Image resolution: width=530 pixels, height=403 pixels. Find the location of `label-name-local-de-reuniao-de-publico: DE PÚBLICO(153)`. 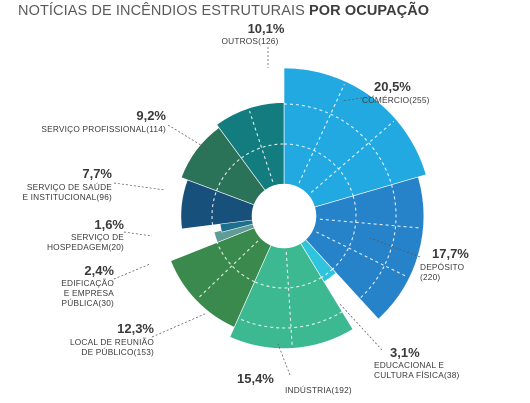

label-name-local-de-reuniao-de-publico: DE PÚBLICO(153) is located at coordinates (117, 352).